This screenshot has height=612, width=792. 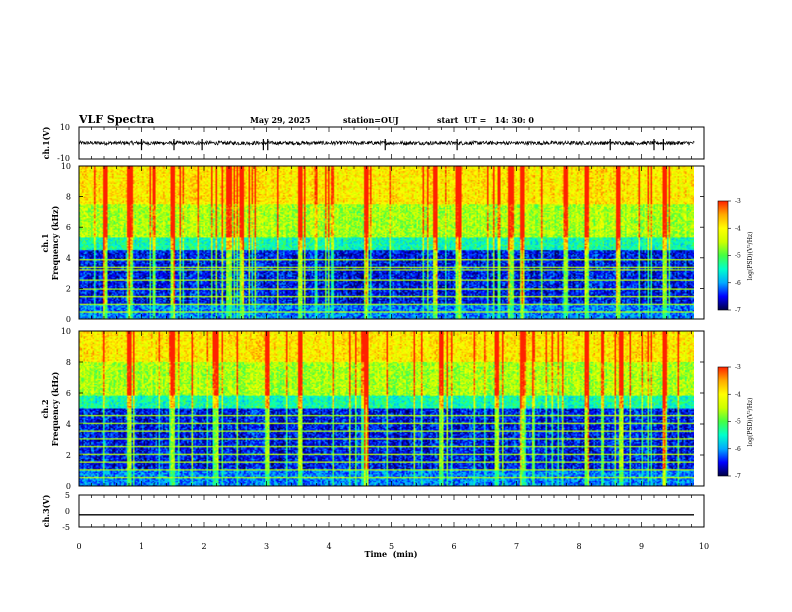 I want to click on time-tick-label: 8, so click(x=578, y=546).